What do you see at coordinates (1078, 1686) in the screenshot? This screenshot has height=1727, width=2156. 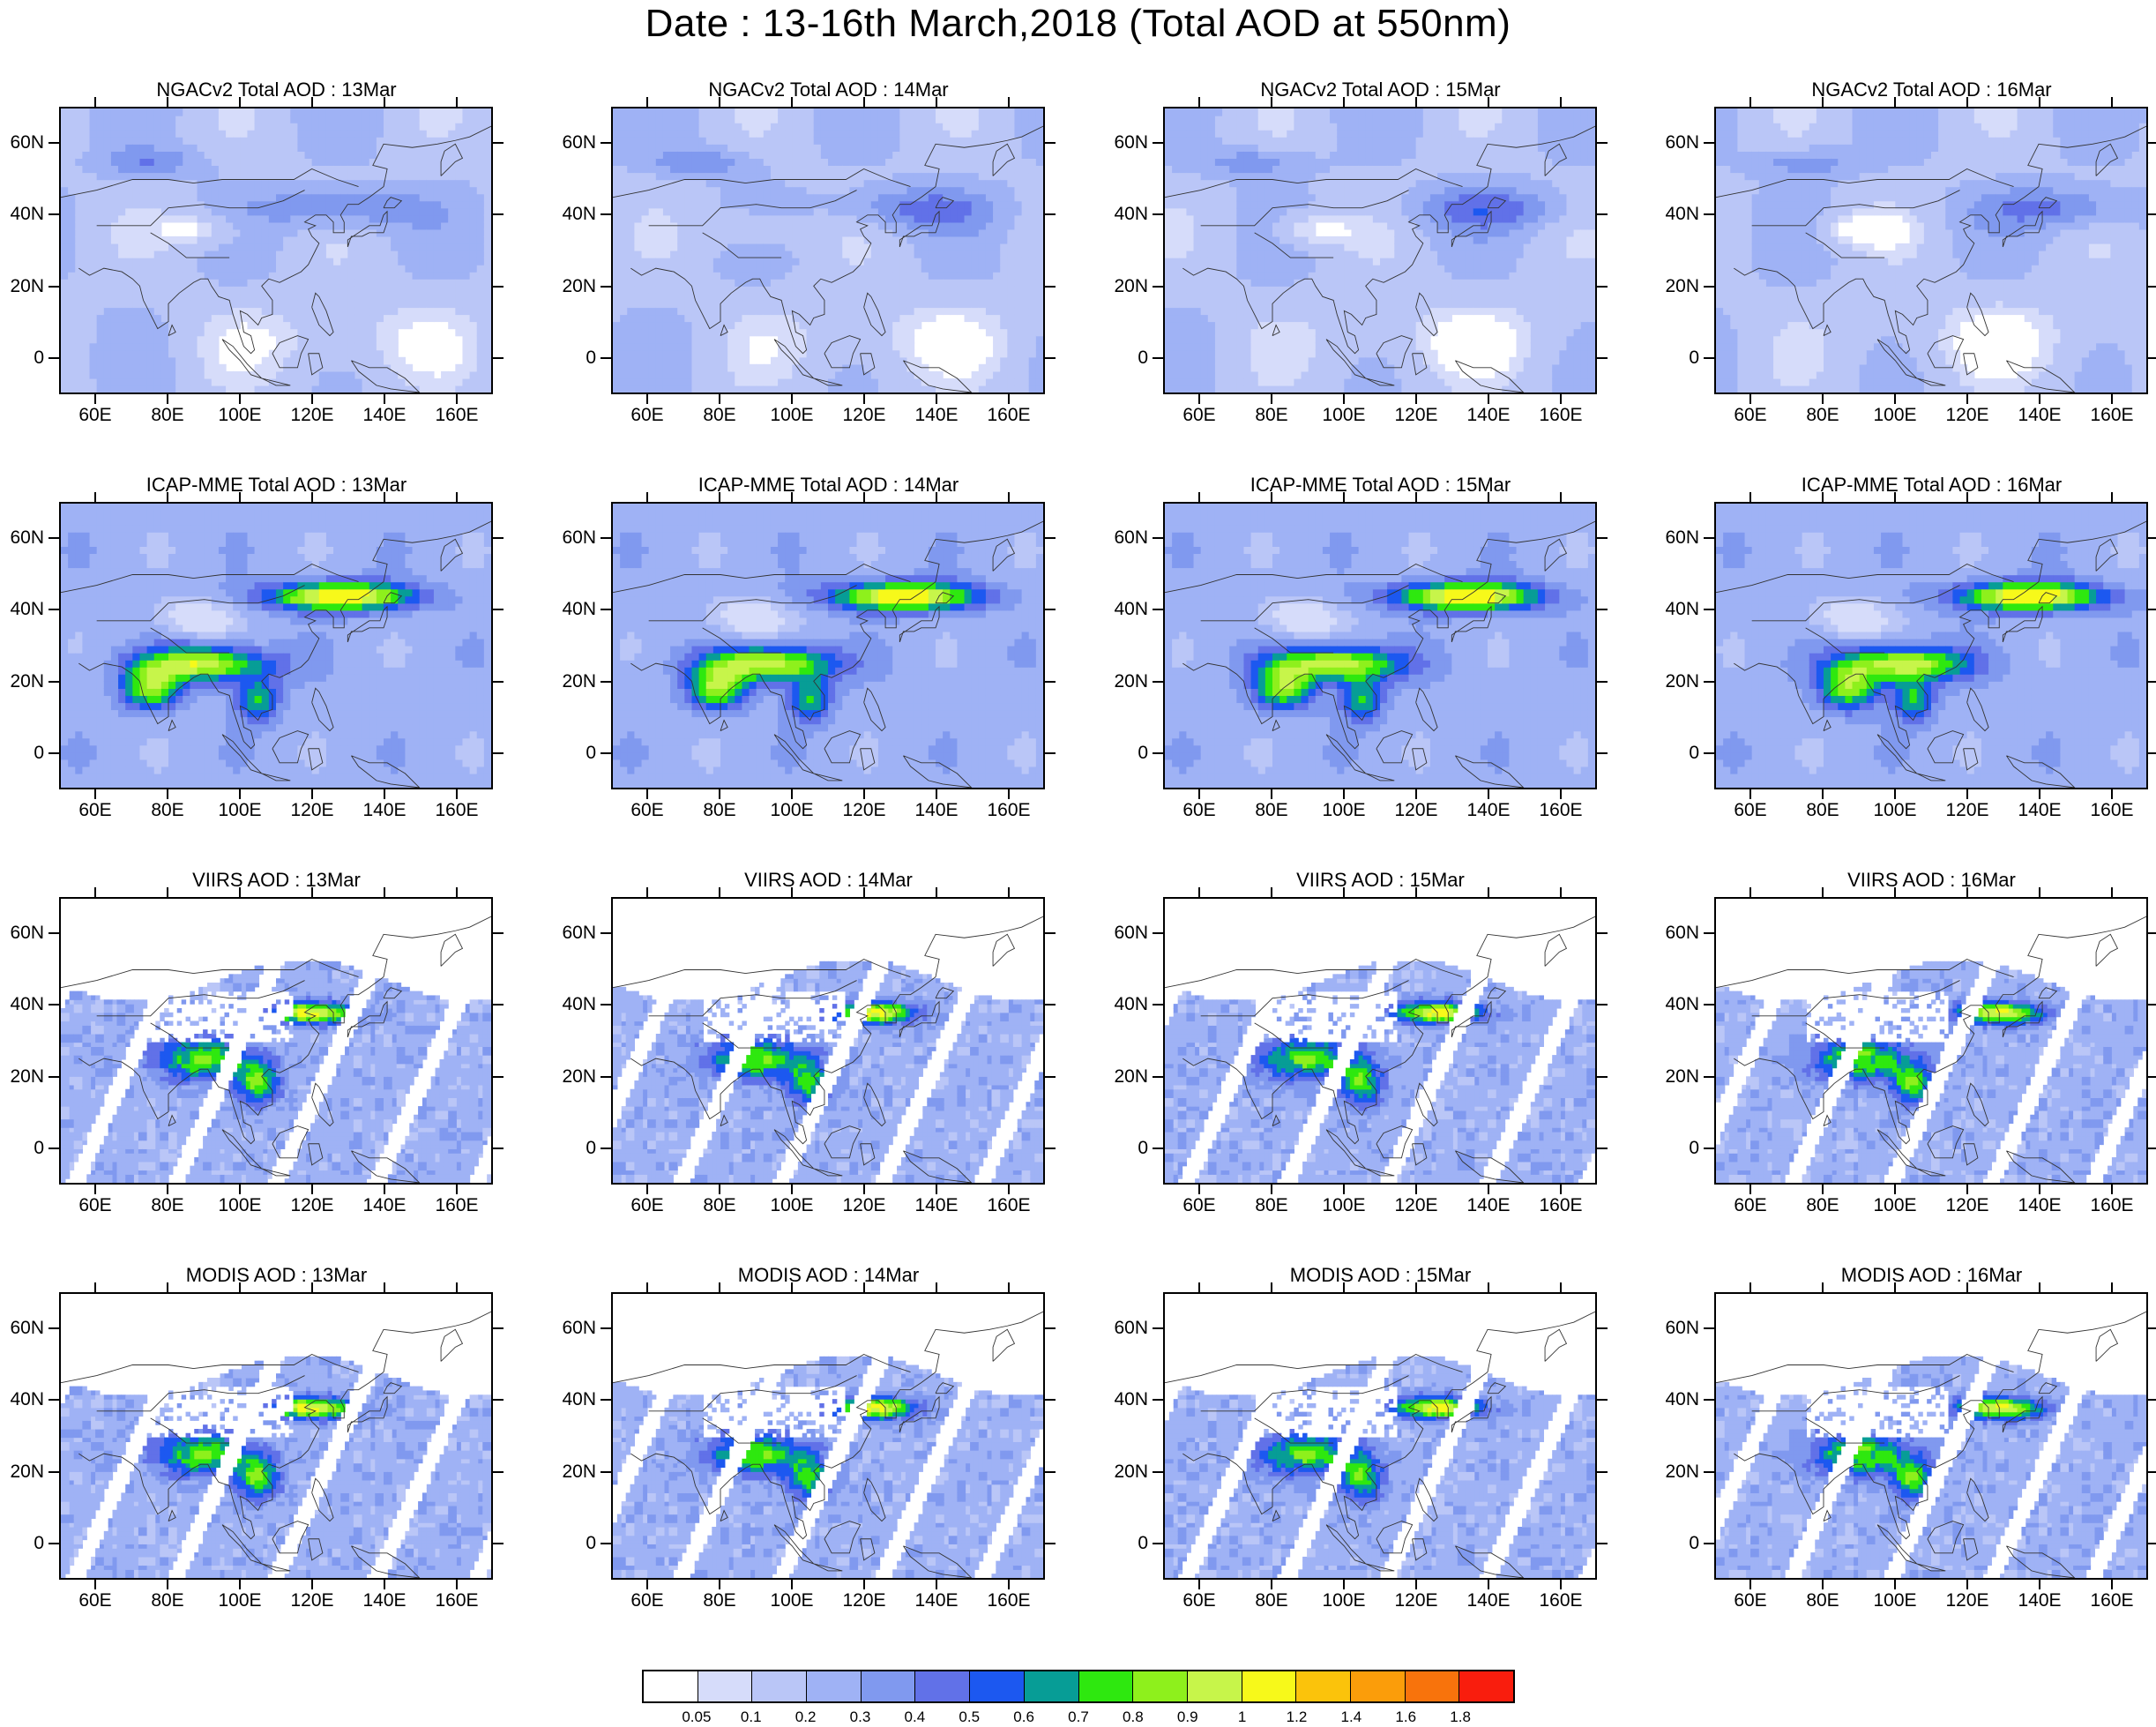 I see `colorbar` at bounding box center [1078, 1686].